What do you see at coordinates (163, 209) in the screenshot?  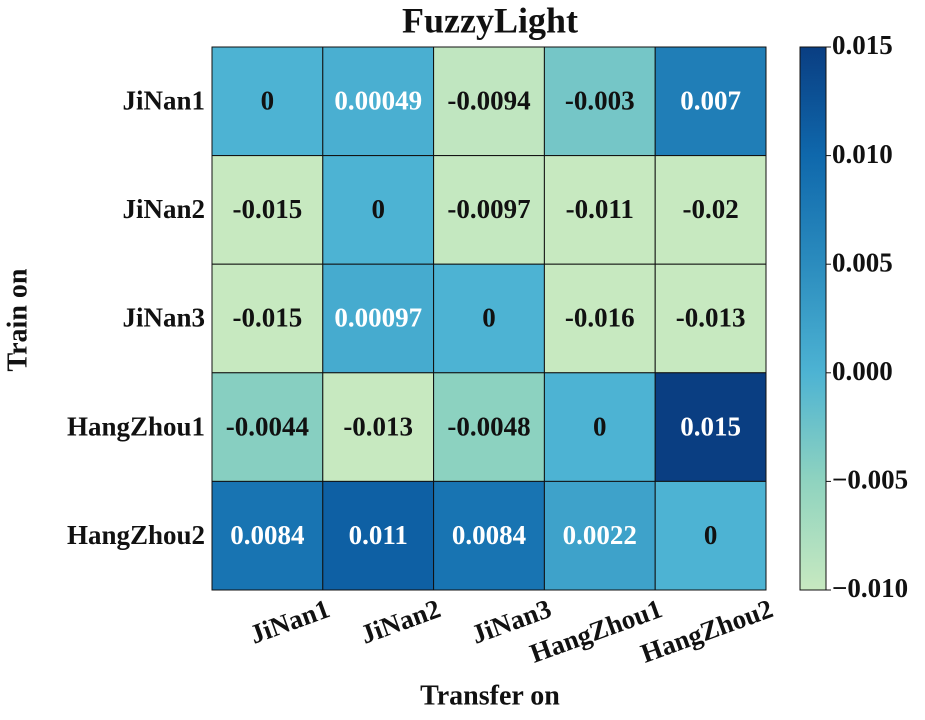 I see `y-tick-label: JiNan2` at bounding box center [163, 209].